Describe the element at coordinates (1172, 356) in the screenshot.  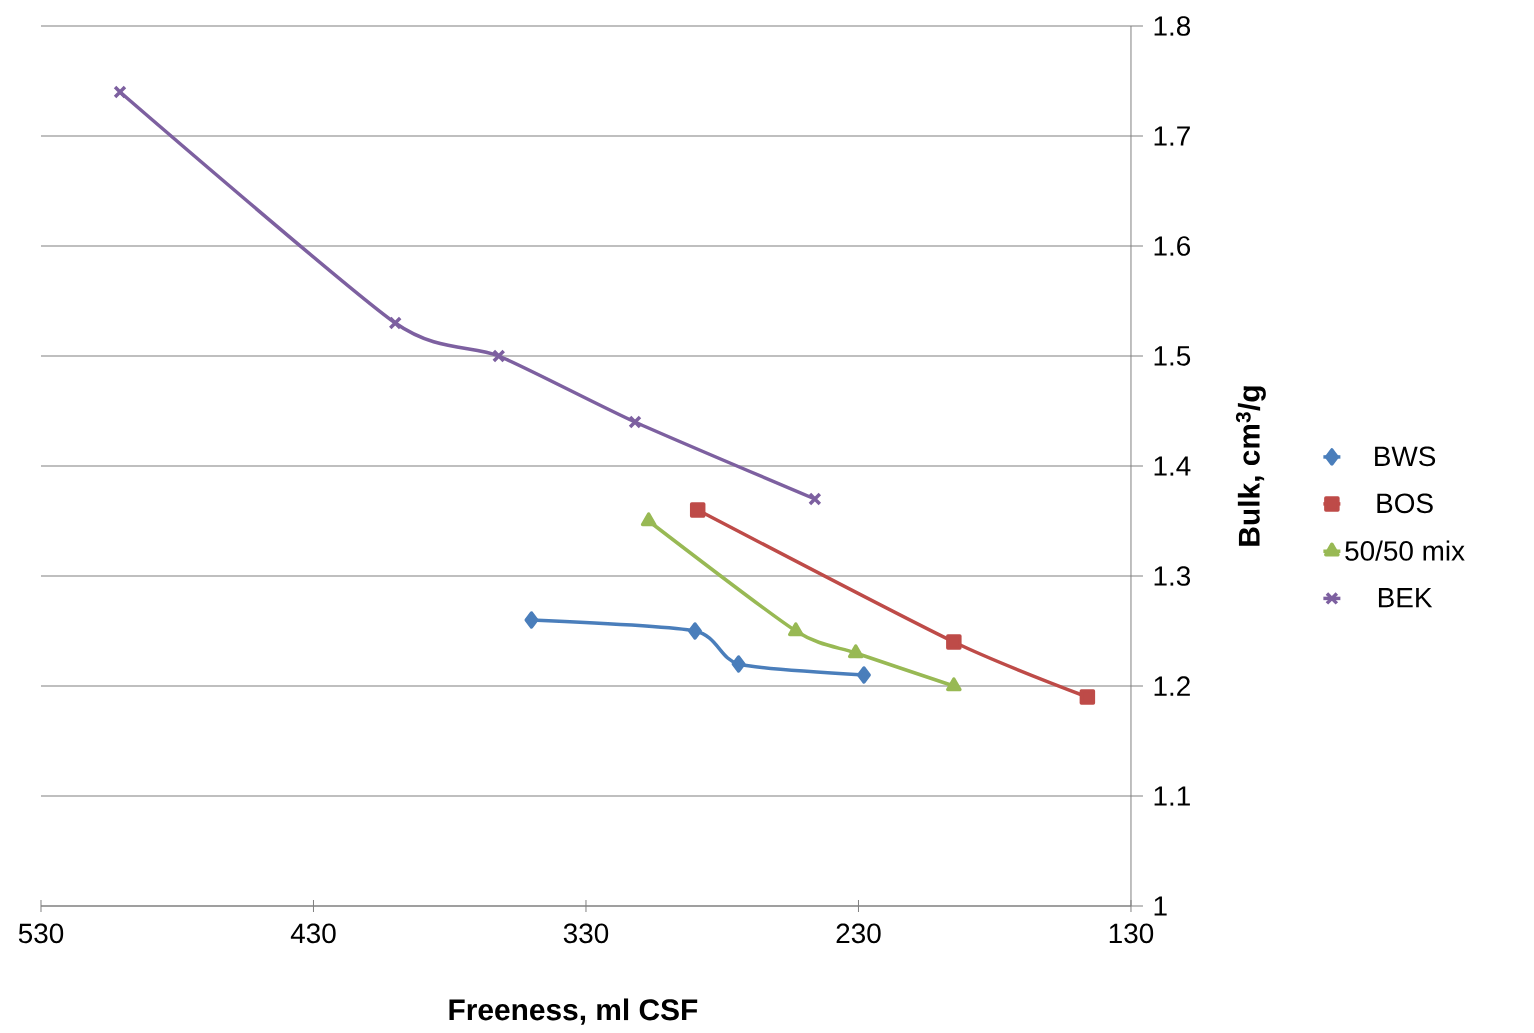
I see `y-tick-label: 1.5` at that location.